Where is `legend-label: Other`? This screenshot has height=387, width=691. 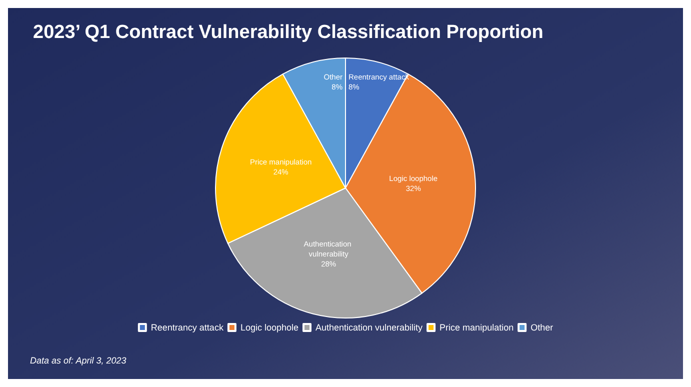
legend-label: Other is located at coordinates (542, 327).